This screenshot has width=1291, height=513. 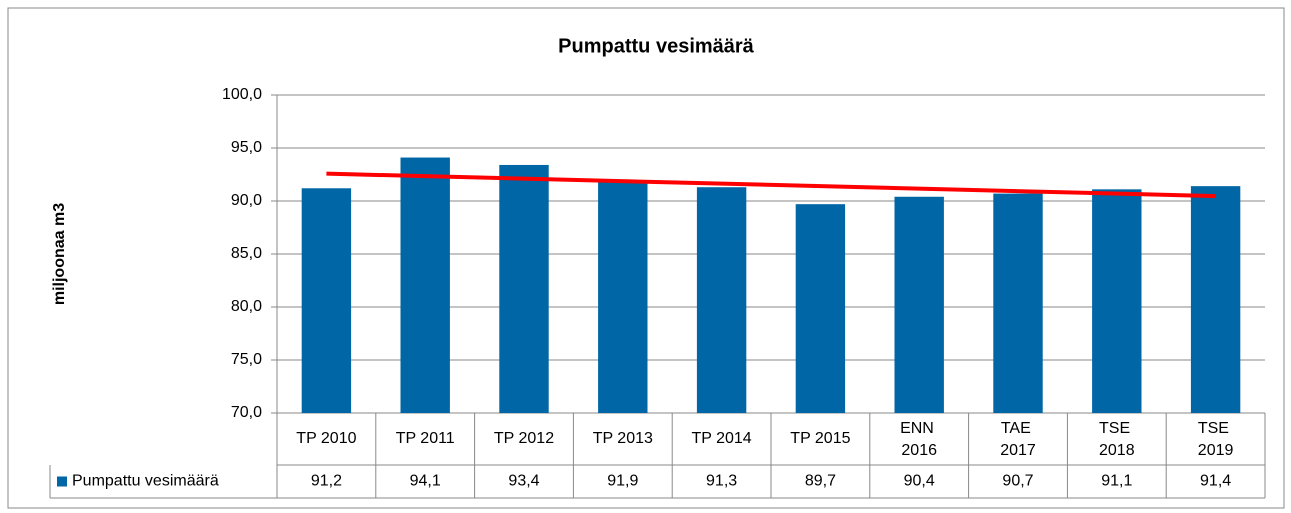 I want to click on x-tick-label: TAE 2017, so click(x=1018, y=439).